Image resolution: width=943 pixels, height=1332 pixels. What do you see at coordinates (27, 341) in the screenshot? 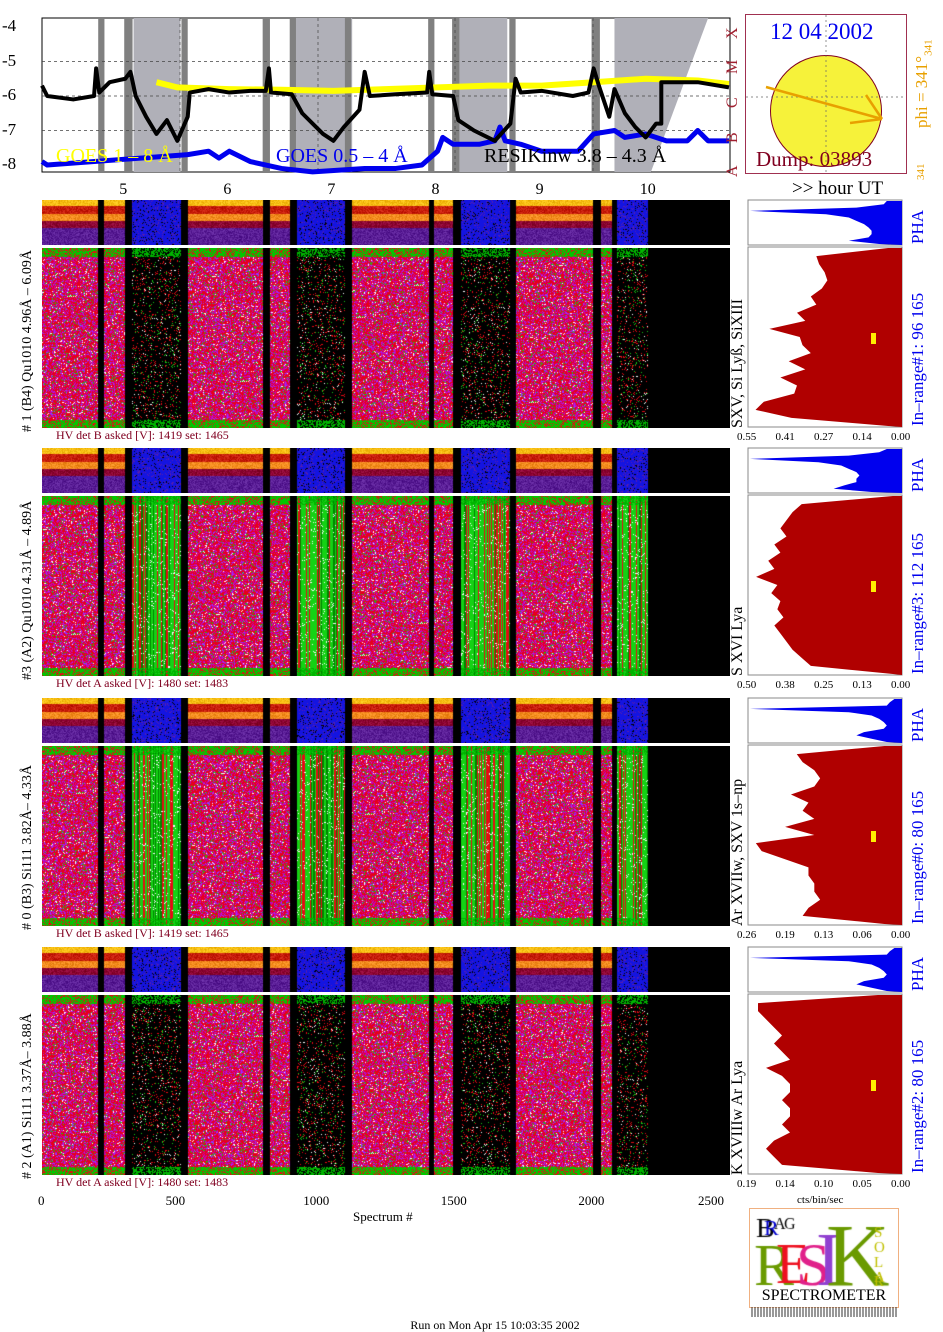
I see `panel-channel-label: # 1 (B4) Qu1010 4.96Å – 6.09Å` at bounding box center [27, 341].